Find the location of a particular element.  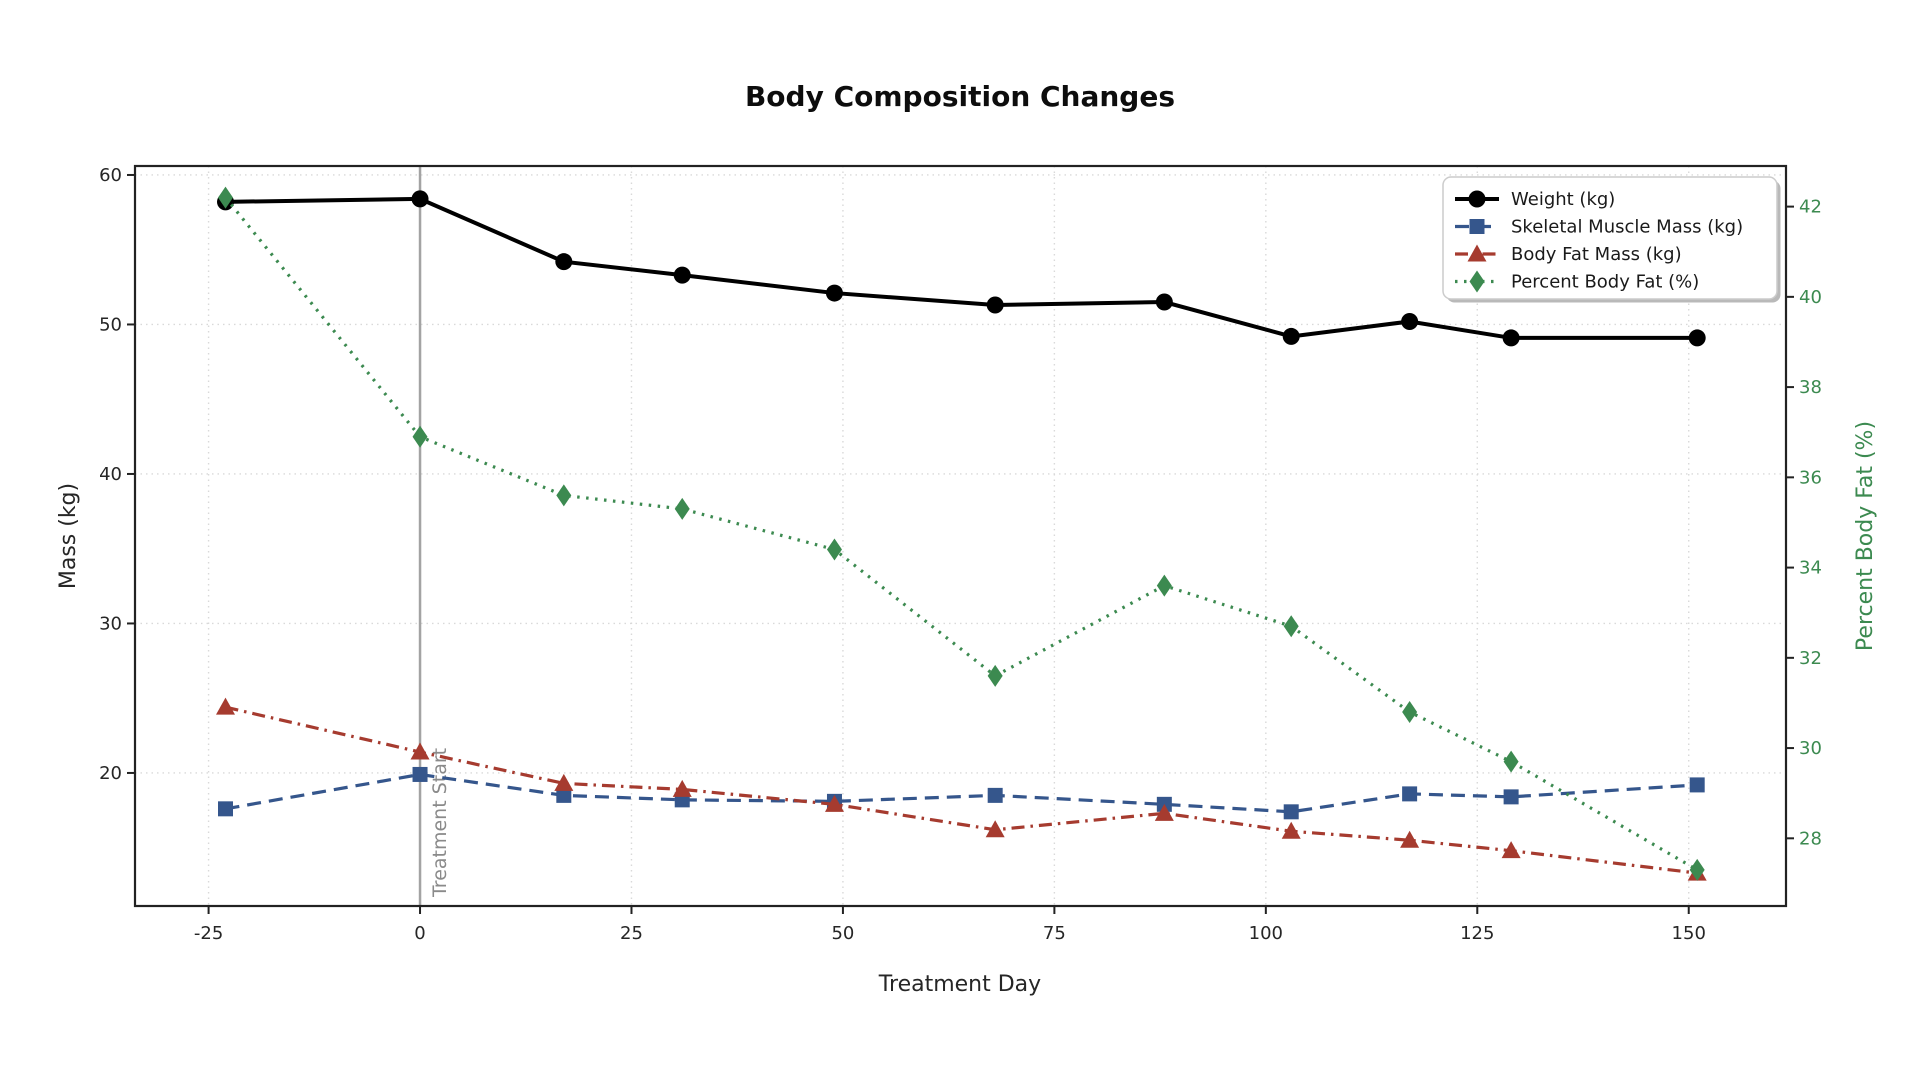

x-tick-label: 150 is located at coordinates (1689, 933).